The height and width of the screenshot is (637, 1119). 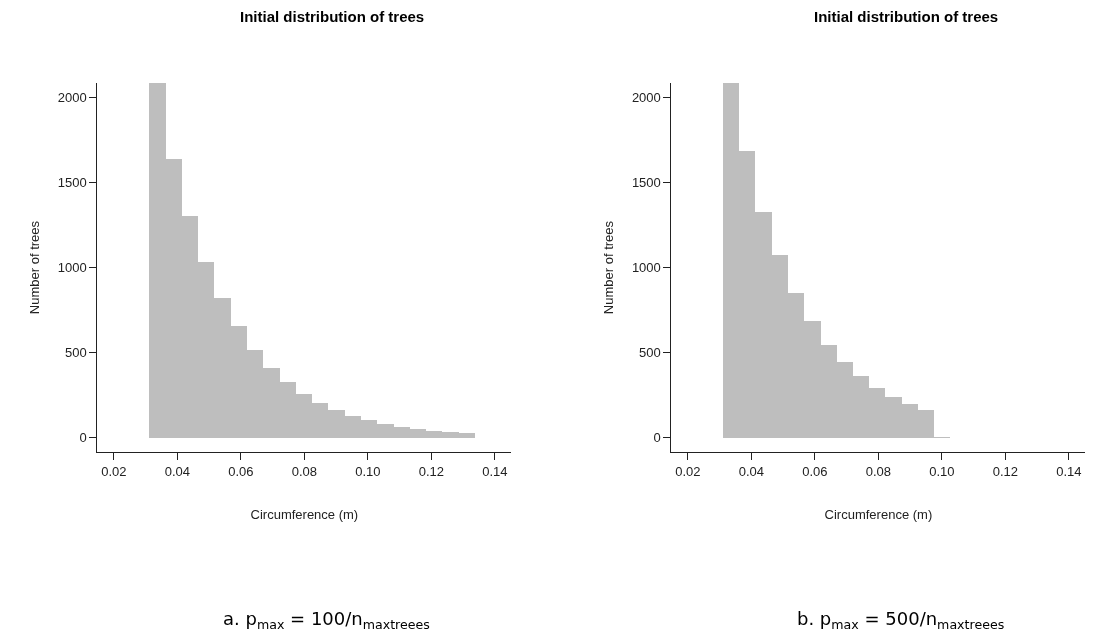 I want to click on text: b. p$_{max}$ = 500/n$_{maxtreees}$, so click(x=901, y=620).